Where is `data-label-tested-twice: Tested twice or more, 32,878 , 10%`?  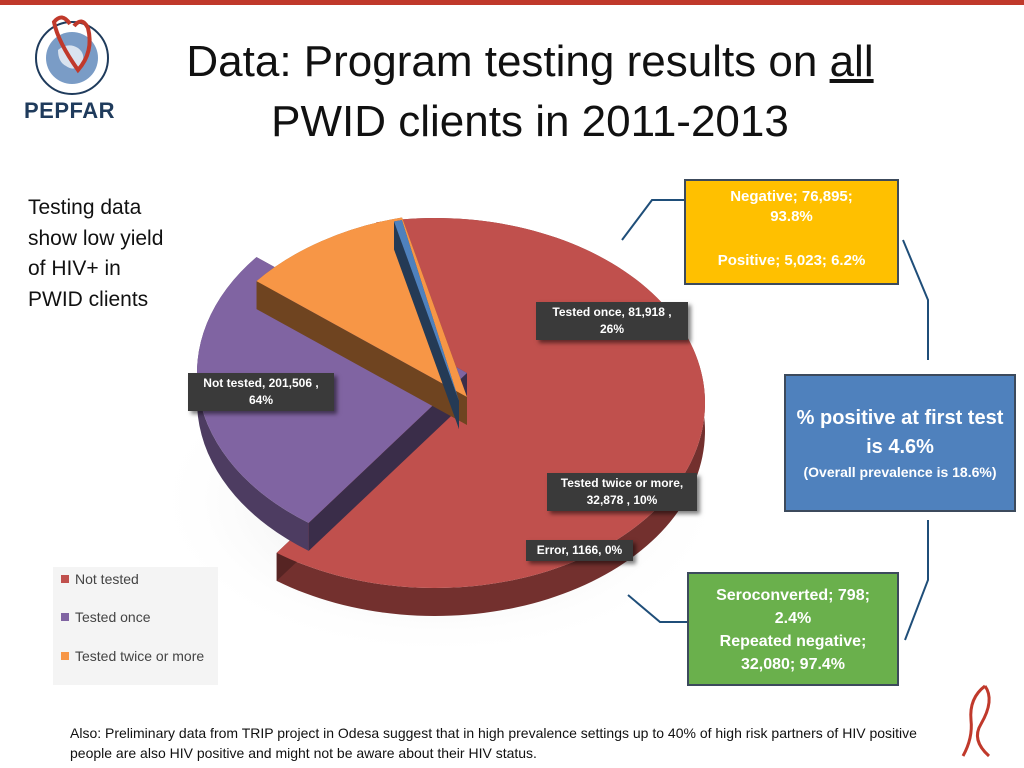 data-label-tested-twice: Tested twice or more, 32,878 , 10% is located at coordinates (622, 492).